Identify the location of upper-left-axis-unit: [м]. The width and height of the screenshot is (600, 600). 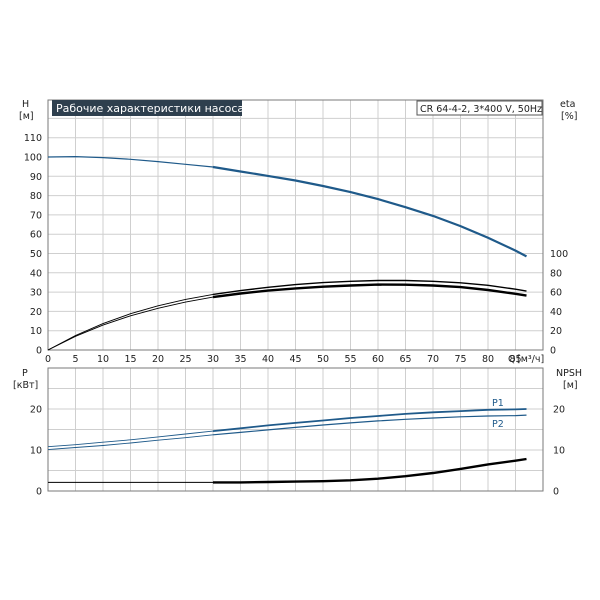
(26, 116).